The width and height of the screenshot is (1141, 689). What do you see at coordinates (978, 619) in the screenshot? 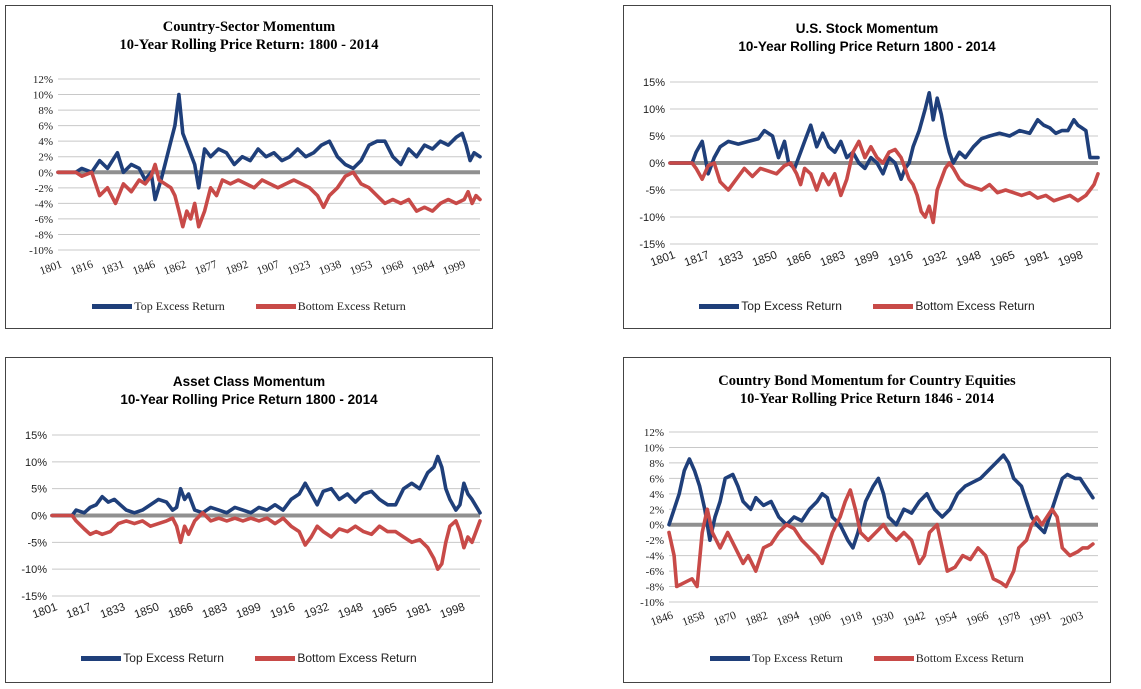
I see `x-tick-label: 1966` at bounding box center [978, 619].